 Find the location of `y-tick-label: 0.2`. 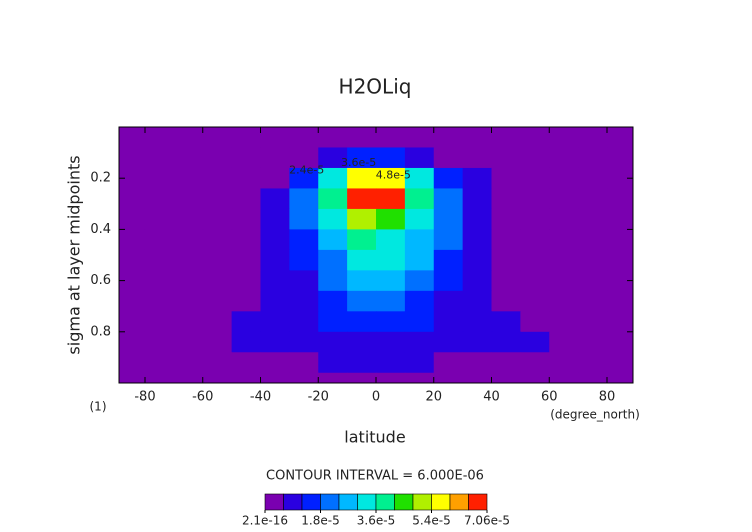

y-tick-label: 0.2 is located at coordinates (100, 178).